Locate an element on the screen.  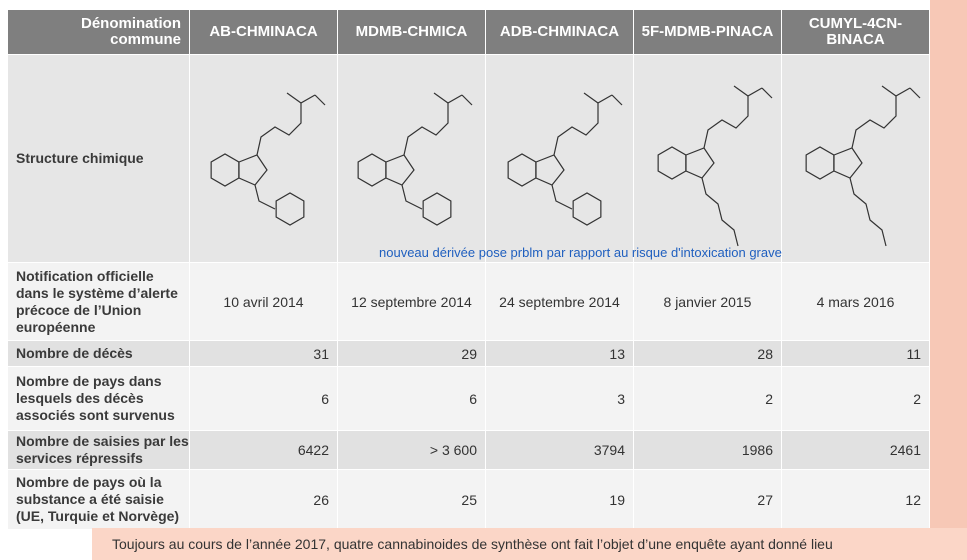
data-cell: 2461 is located at coordinates (856, 450).